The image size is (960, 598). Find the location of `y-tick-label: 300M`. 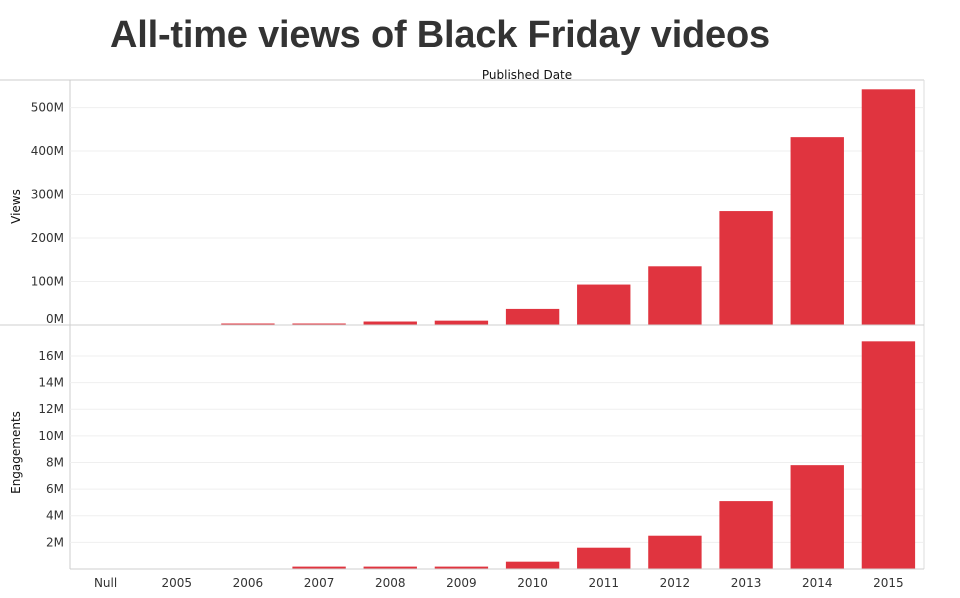

y-tick-label: 300M is located at coordinates (47, 195).